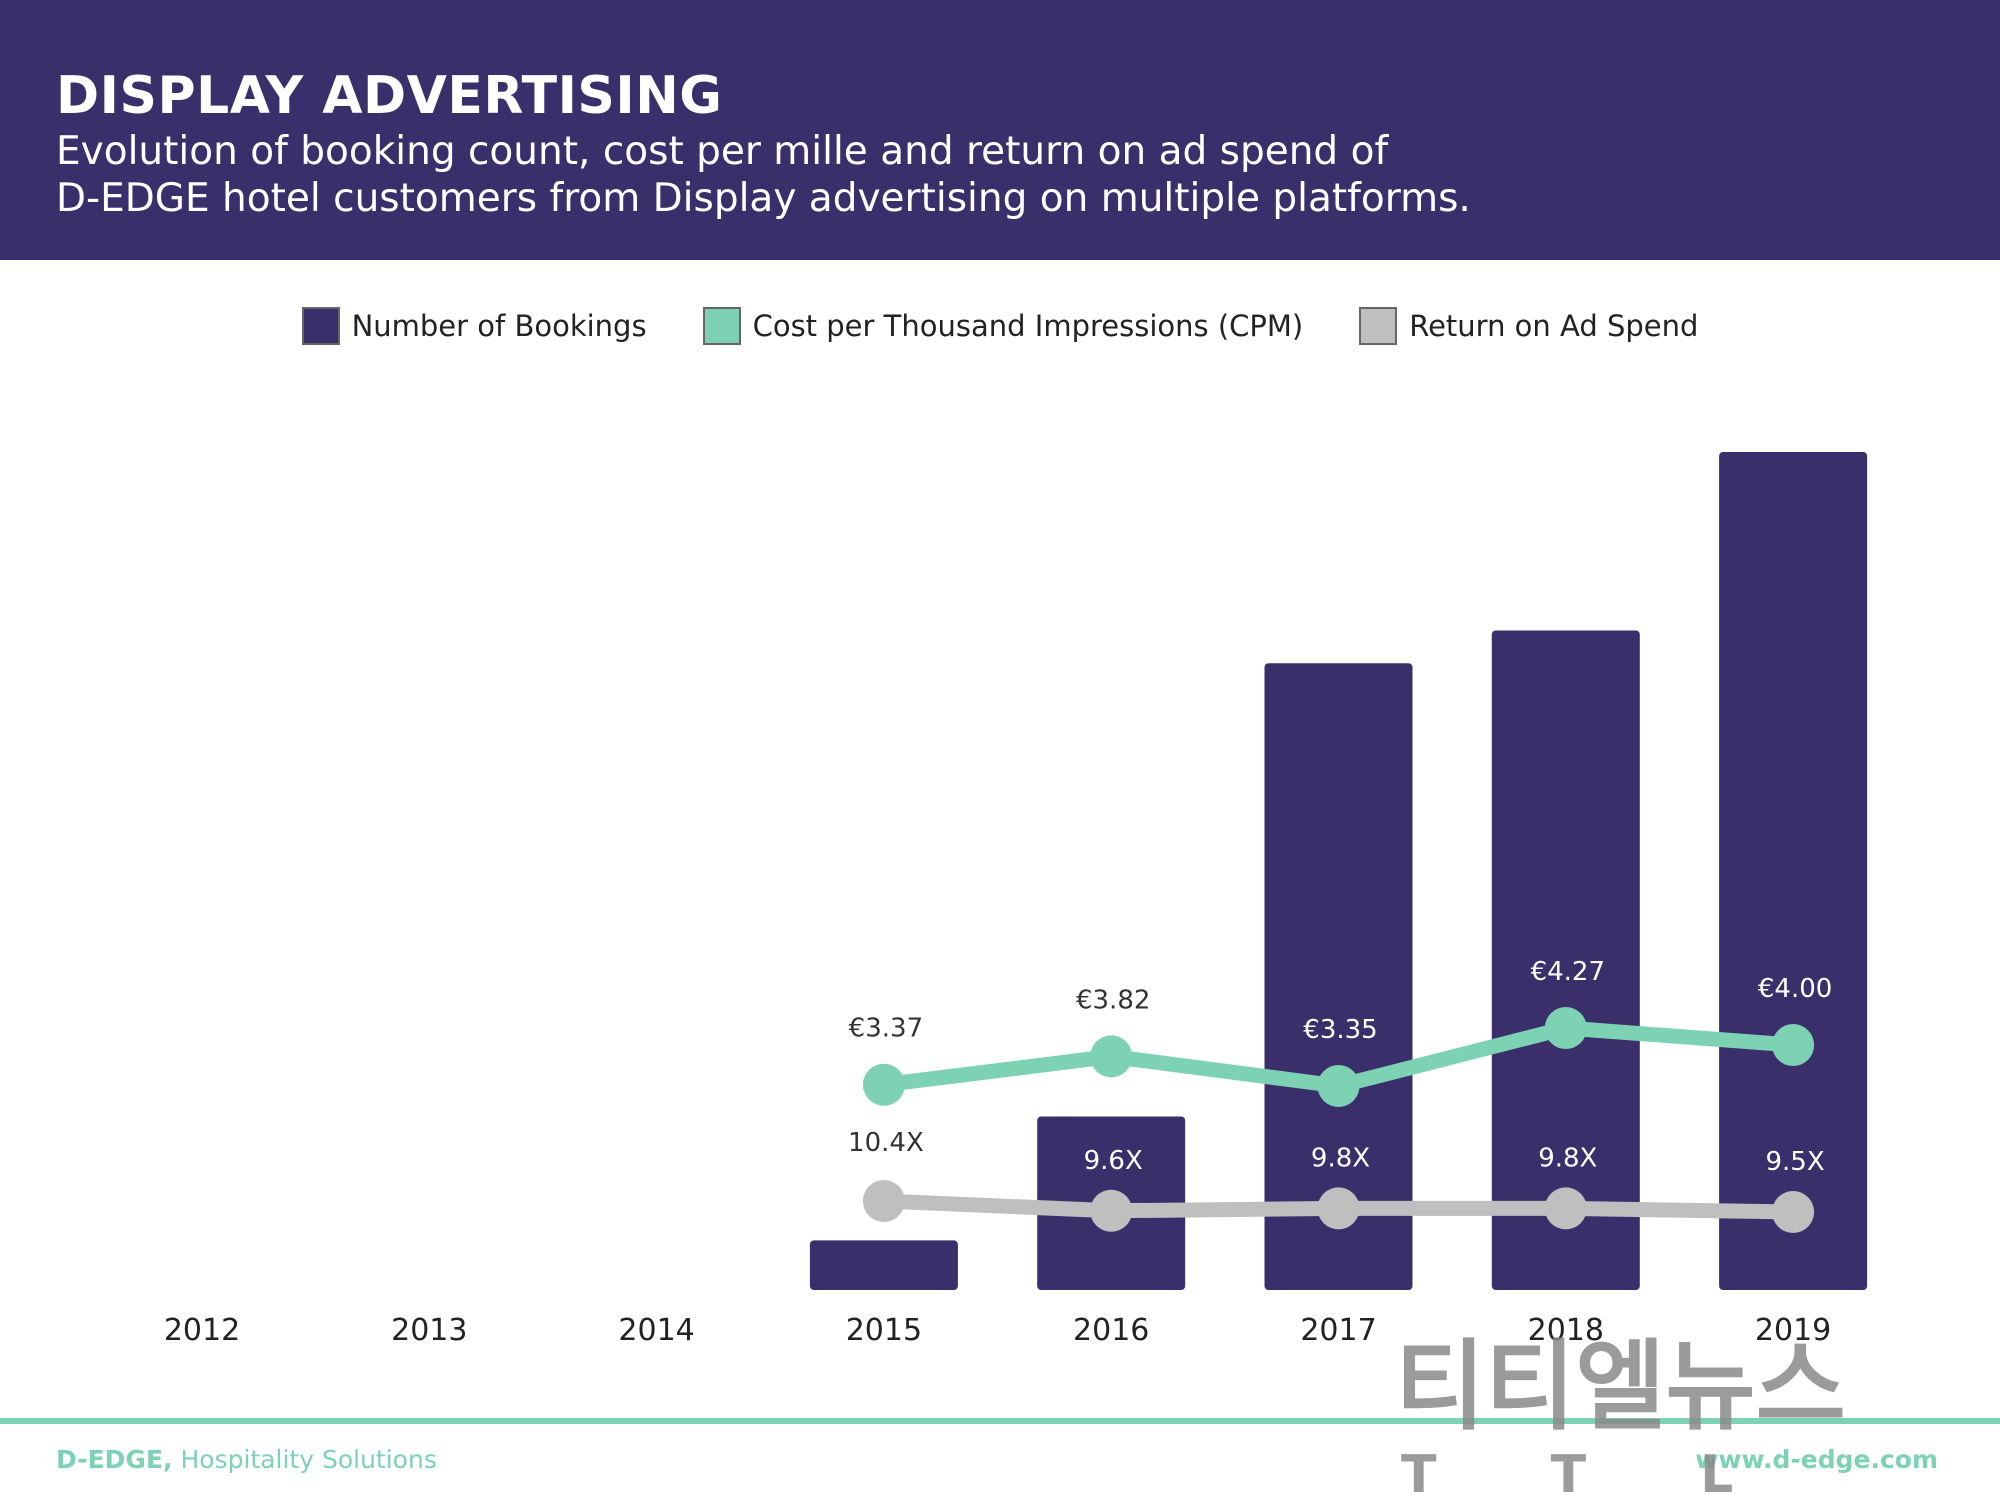 The image size is (2000, 1500). What do you see at coordinates (320, 326) in the screenshot?
I see `legend-swatch-bookings` at bounding box center [320, 326].